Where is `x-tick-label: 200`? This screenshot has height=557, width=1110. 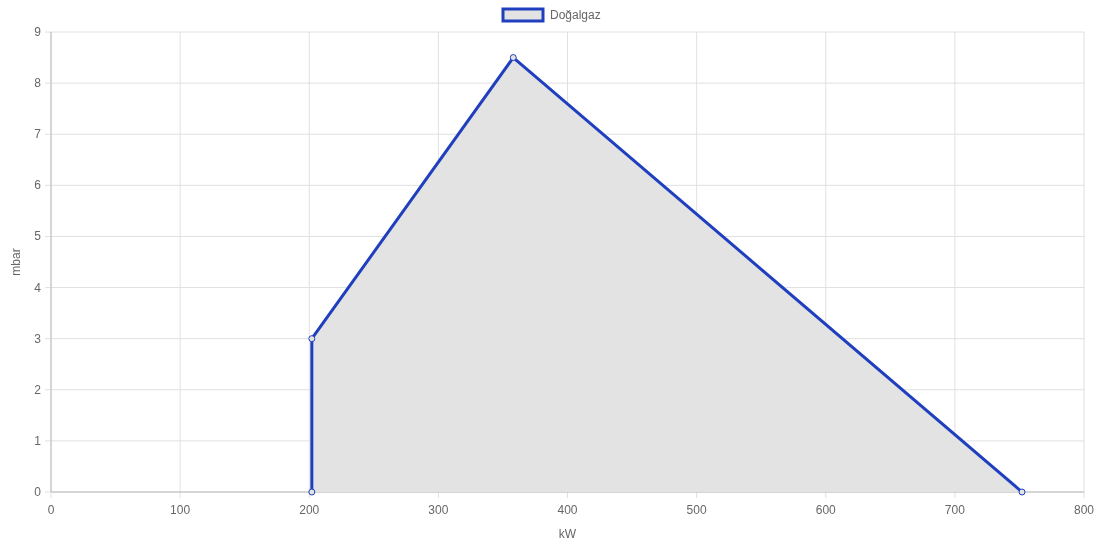
x-tick-label: 200 is located at coordinates (309, 510).